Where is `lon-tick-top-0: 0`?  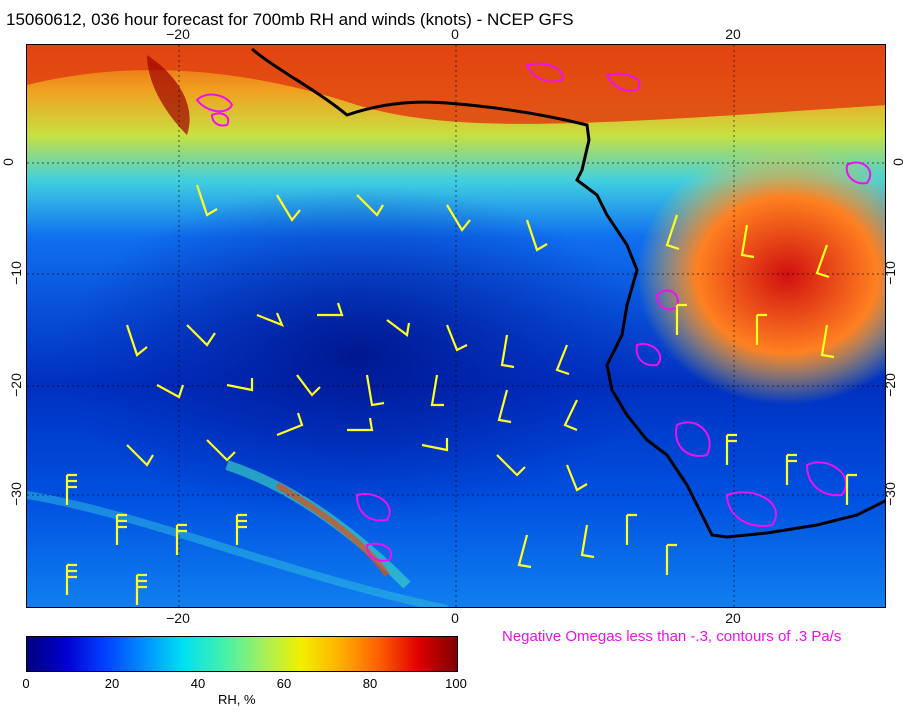
lon-tick-top-0: 0 is located at coordinates (455, 34).